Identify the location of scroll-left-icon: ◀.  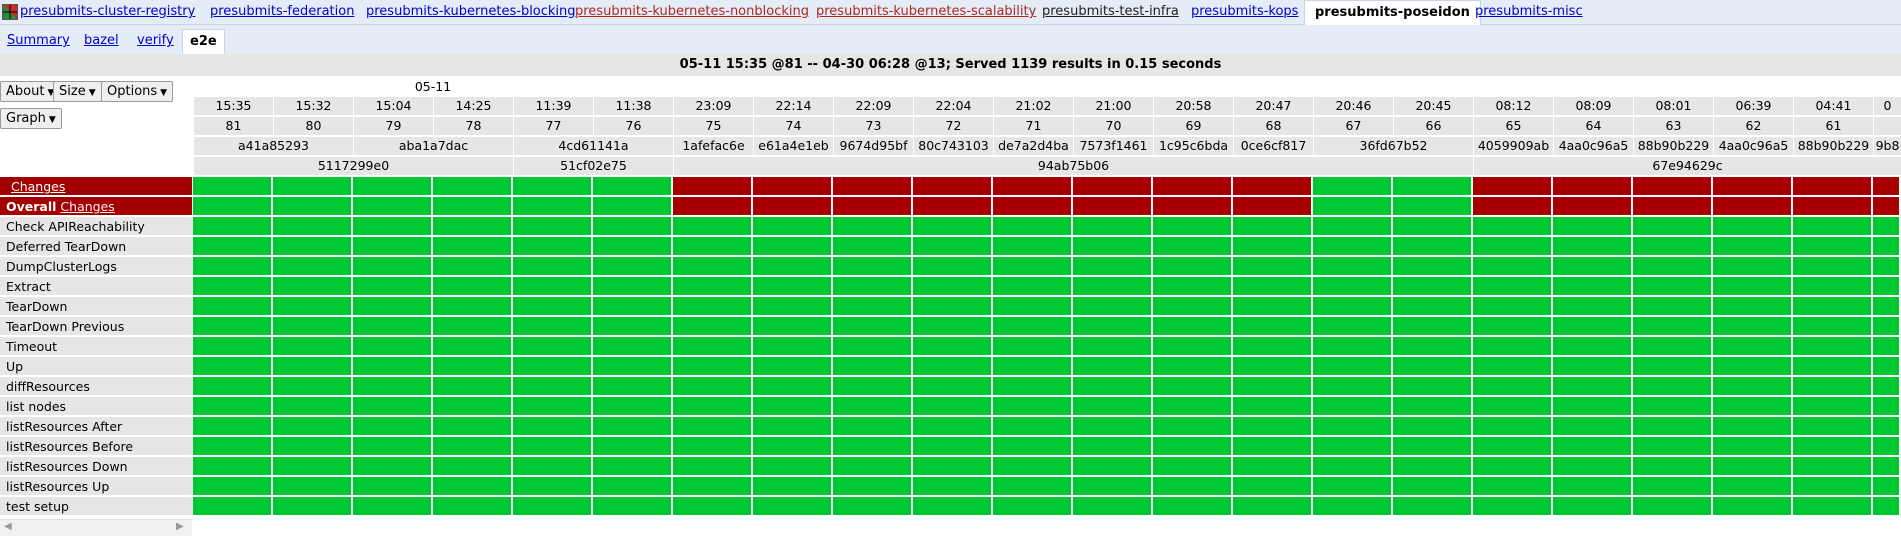
(8, 526).